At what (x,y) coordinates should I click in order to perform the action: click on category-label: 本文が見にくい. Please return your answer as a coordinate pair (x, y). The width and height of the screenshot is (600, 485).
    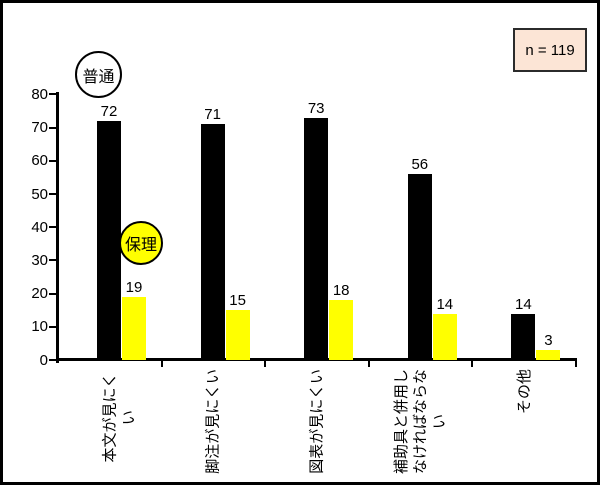
    Looking at the image, I should click on (119, 417).